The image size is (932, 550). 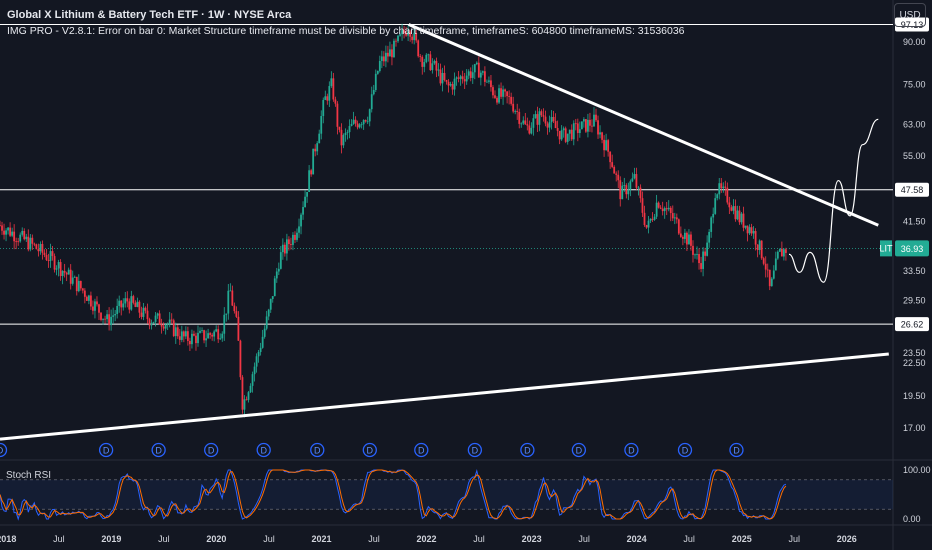 What do you see at coordinates (216, 539) in the screenshot?
I see `time-tick-label: 2020` at bounding box center [216, 539].